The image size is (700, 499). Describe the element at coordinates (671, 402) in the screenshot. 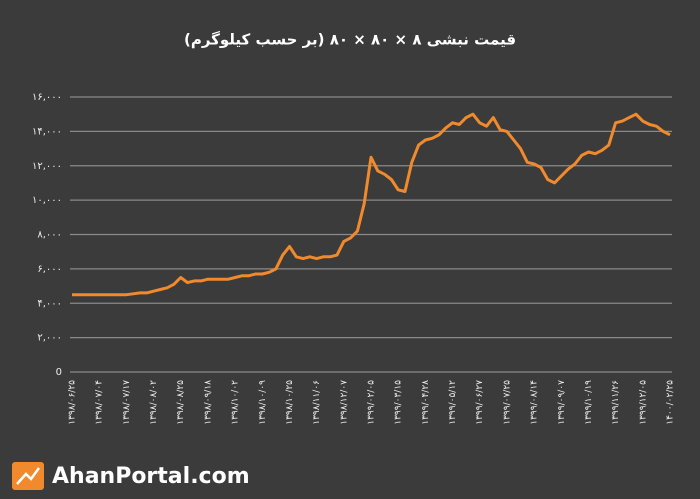

I see `x-tick-label: ۱۴۰۰/۰۲/۲۵` at that location.